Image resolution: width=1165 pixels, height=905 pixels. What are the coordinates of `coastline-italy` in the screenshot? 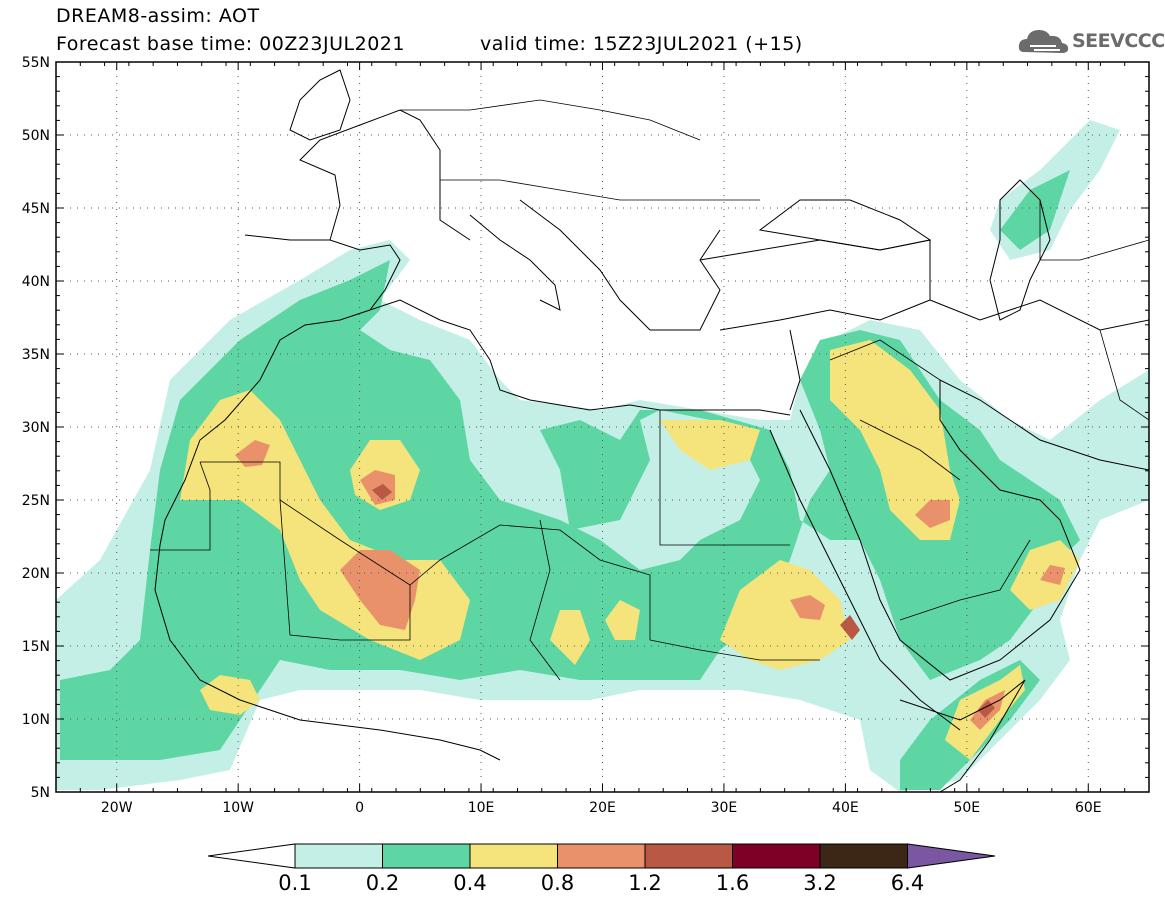 It's located at (515, 262).